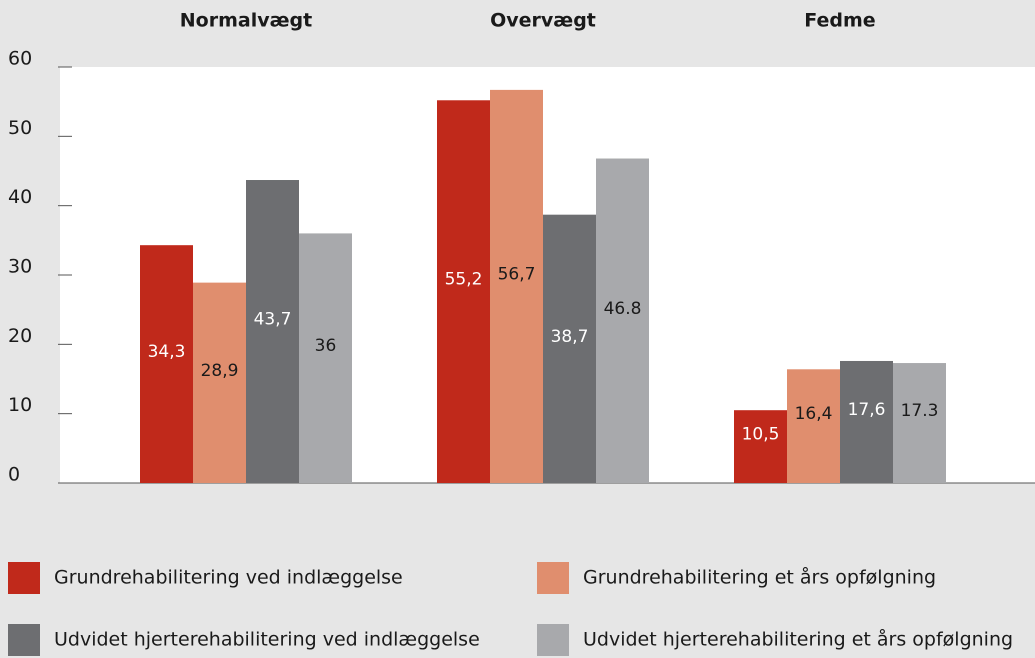 This screenshot has height=658, width=1035. I want to click on y-tick-label: 20, so click(20, 336).